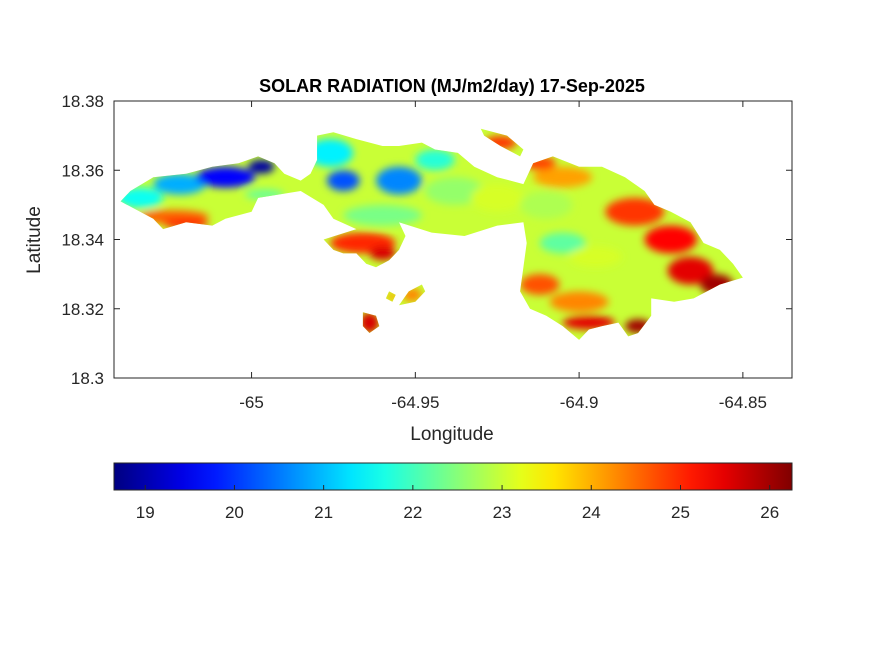 The width and height of the screenshot is (875, 656). I want to click on colorbar-tick-label: 22, so click(412, 512).